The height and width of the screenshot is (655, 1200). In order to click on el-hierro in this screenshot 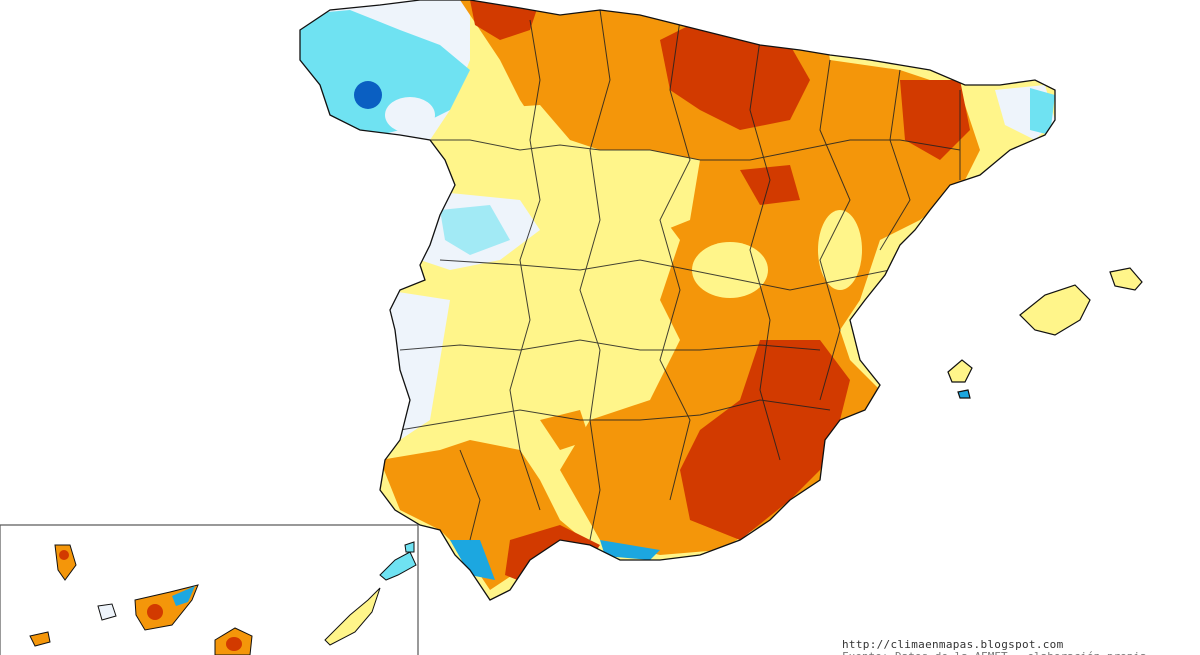, I will do `click(40, 639)`.